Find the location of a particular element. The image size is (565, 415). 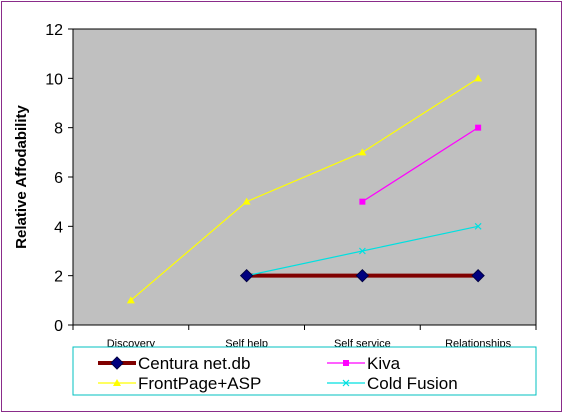

y-tick-label: 6 is located at coordinates (58, 178).